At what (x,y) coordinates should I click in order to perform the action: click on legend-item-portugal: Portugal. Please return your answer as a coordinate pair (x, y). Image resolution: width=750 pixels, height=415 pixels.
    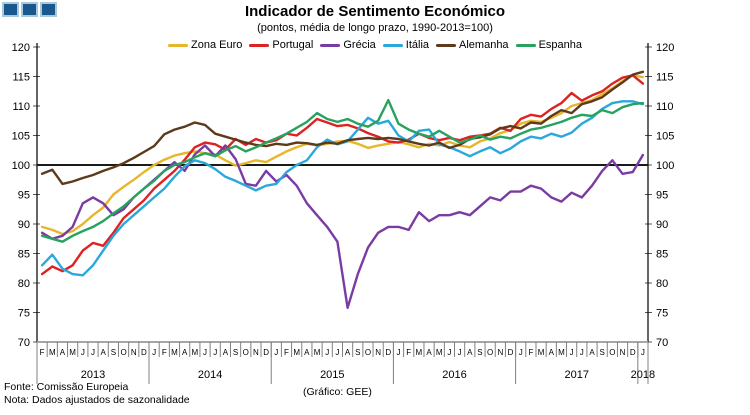
    Looking at the image, I should click on (281, 45).